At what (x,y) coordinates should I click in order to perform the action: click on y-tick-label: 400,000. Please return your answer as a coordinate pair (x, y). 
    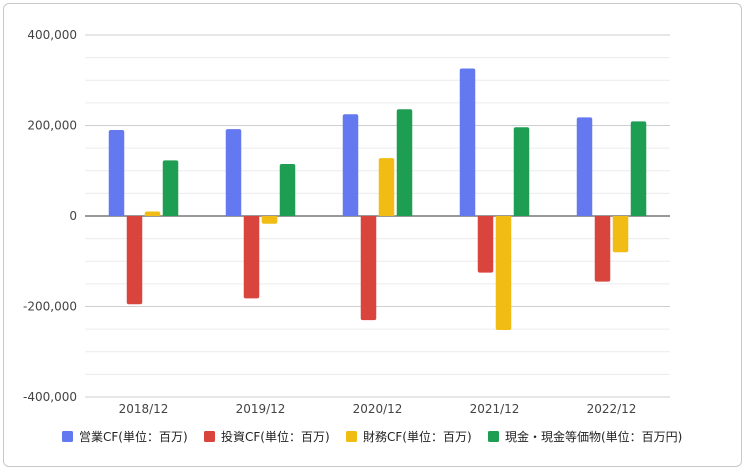
    Looking at the image, I should click on (52, 35).